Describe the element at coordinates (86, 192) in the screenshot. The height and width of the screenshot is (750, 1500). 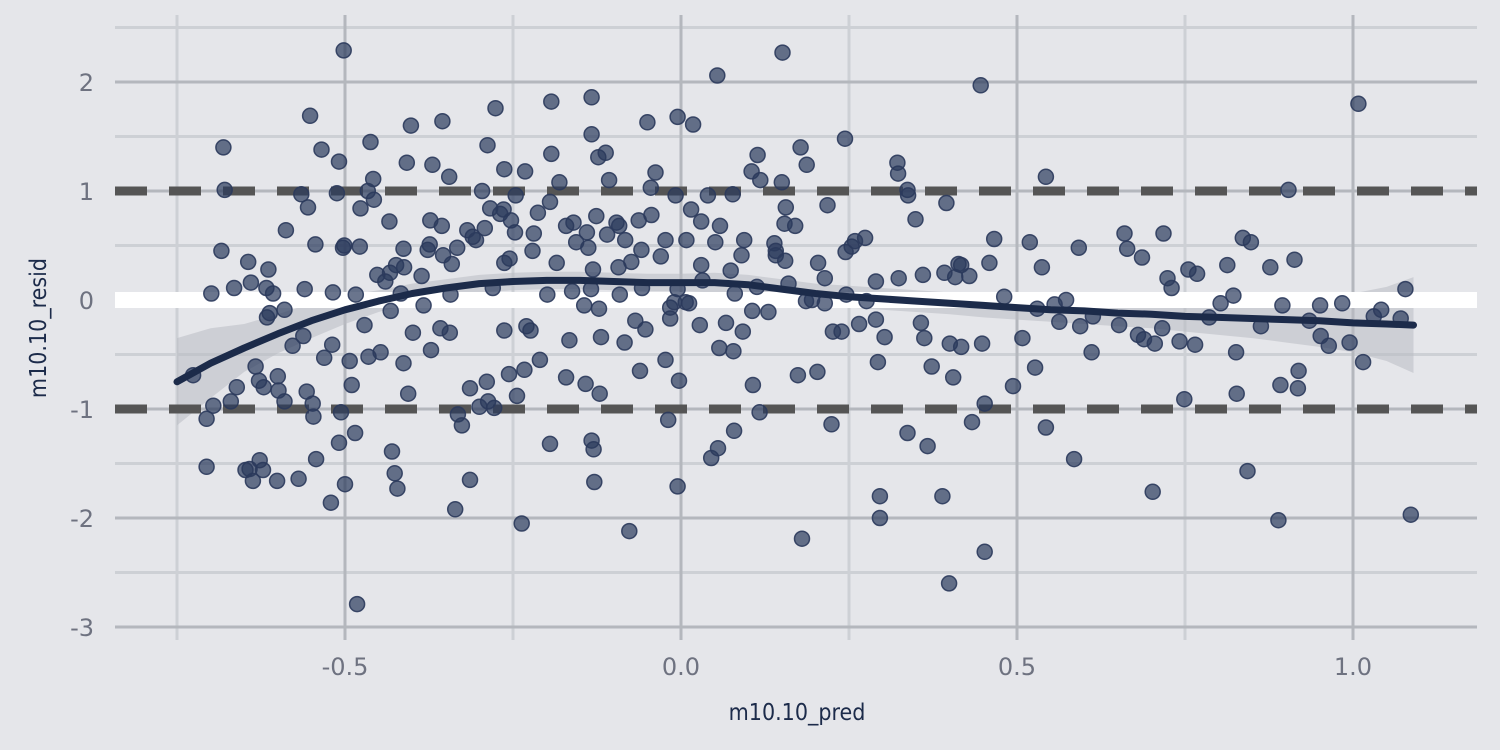
I see `y-tick-label: 1` at that location.